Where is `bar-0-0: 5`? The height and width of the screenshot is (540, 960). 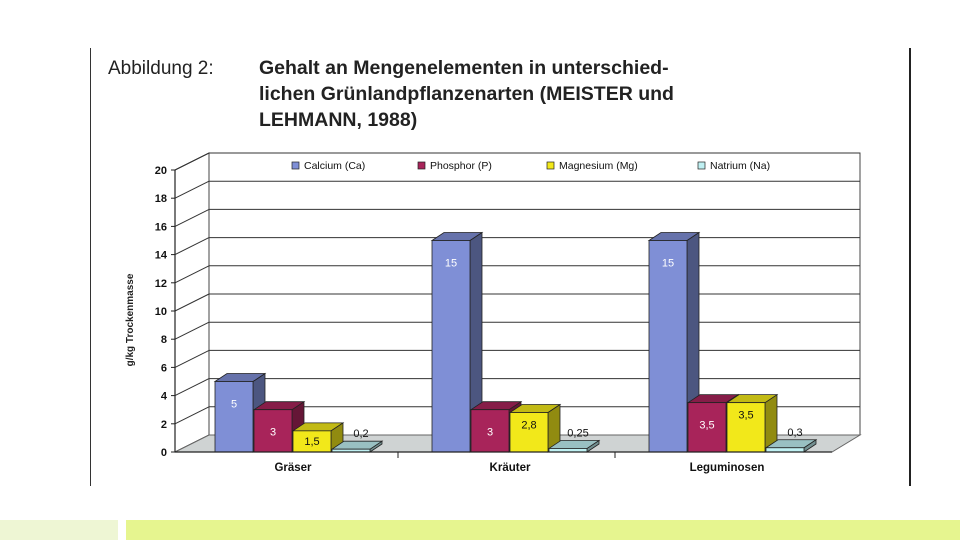
bar-0-0: 5 is located at coordinates (240, 412).